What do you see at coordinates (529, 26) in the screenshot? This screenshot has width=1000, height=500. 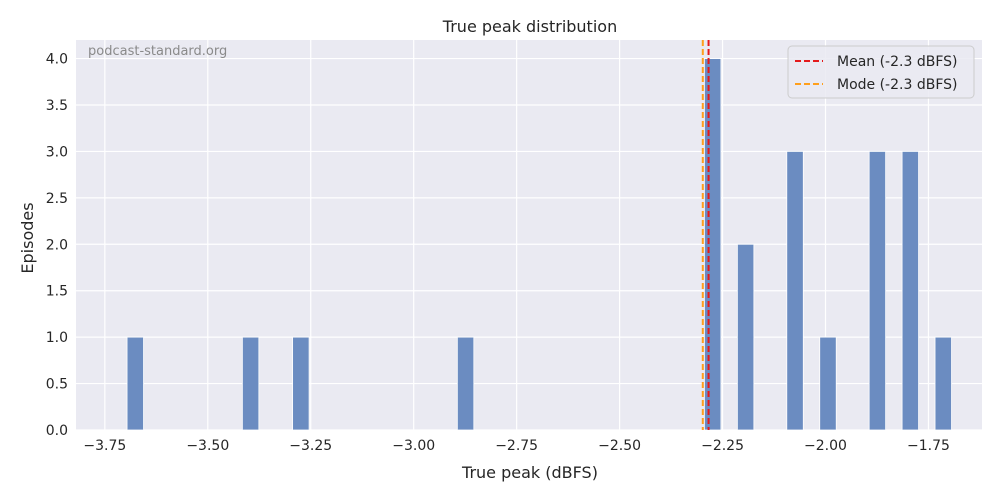 I see `chart-title: True peak distribution` at bounding box center [529, 26].